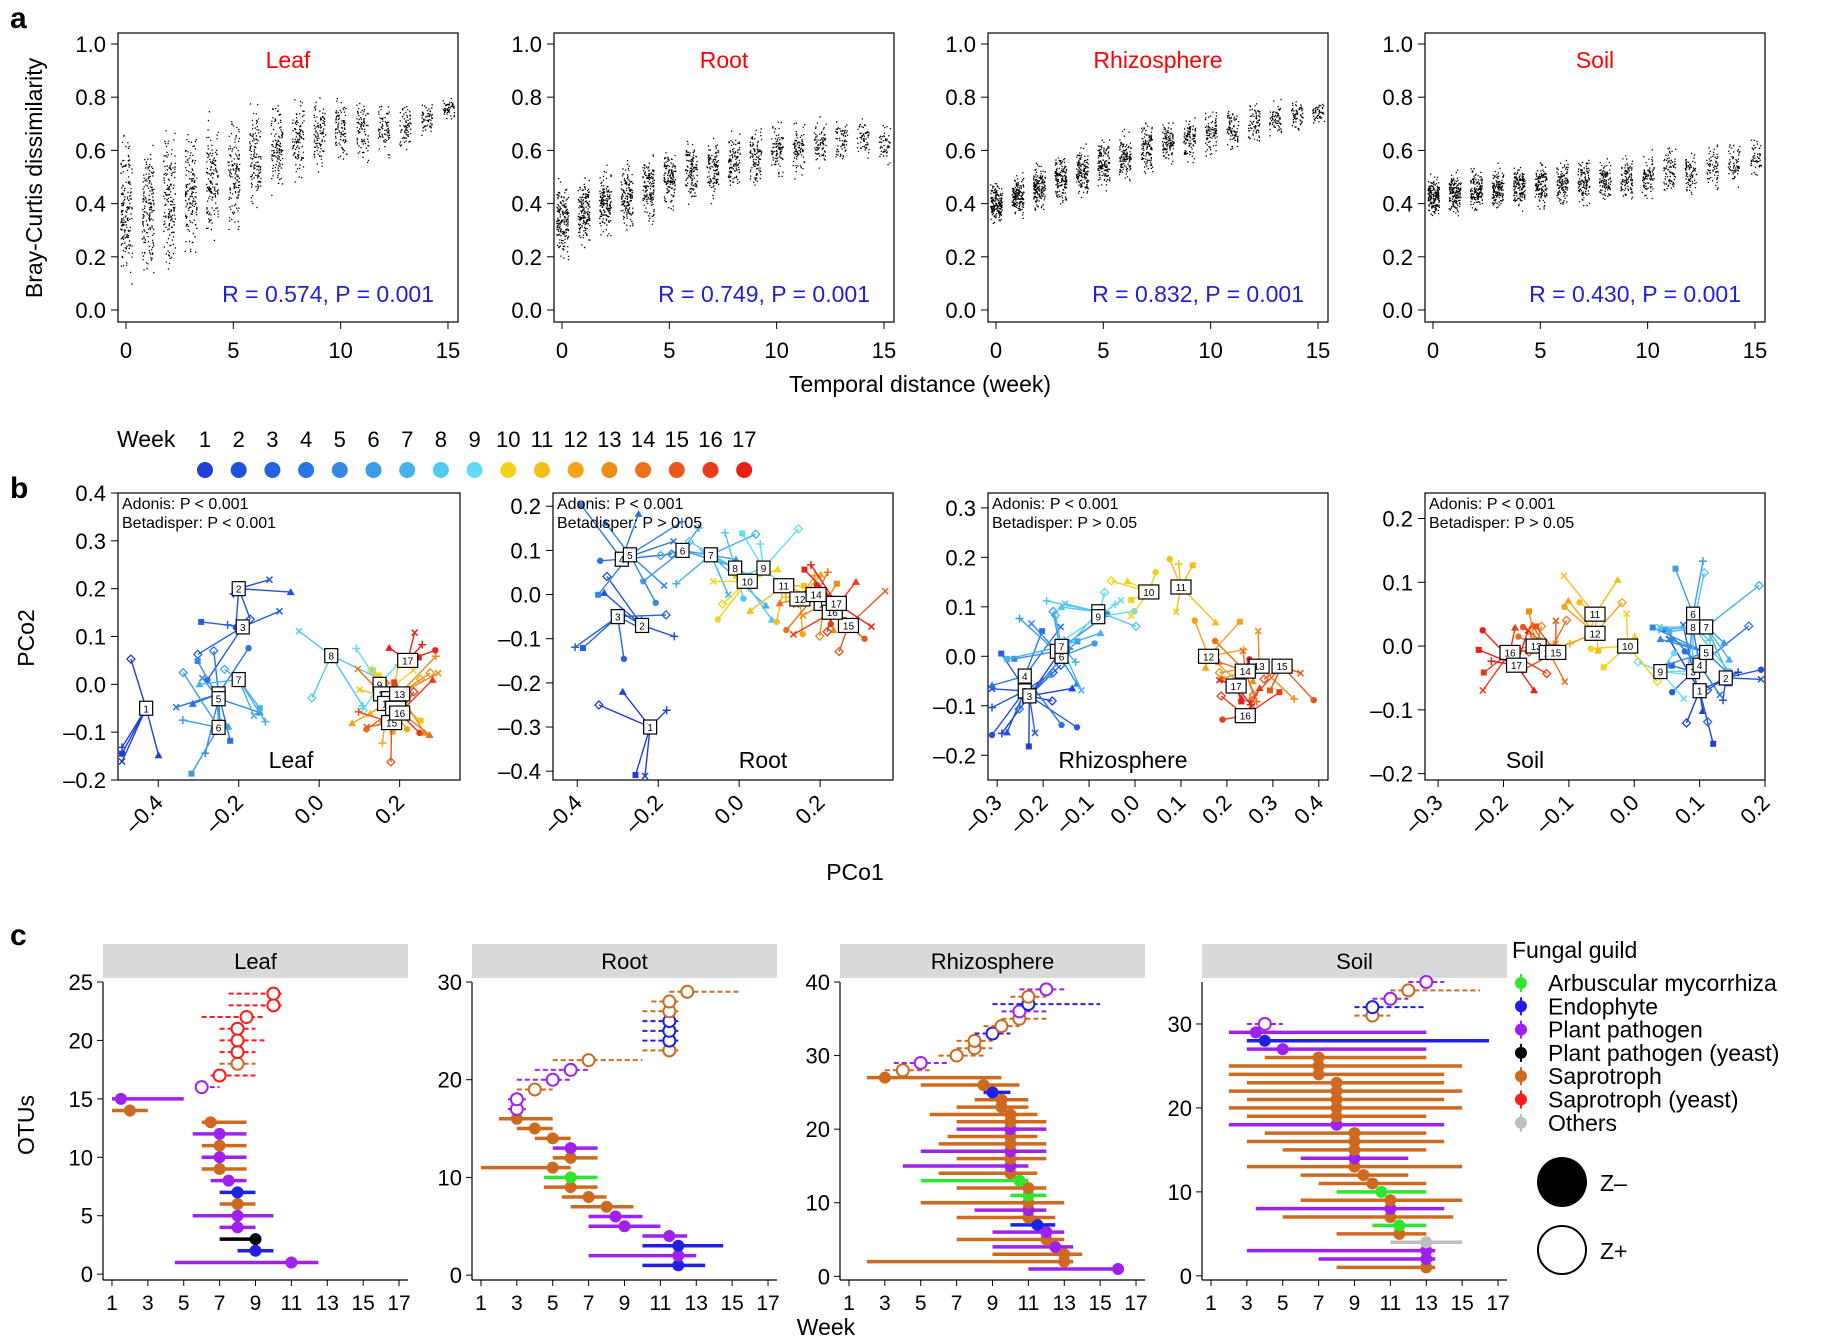 This screenshot has height=1342, width=1822. What do you see at coordinates (26, 638) in the screenshot?
I see `panel-b-y-axis-label: PCo2` at bounding box center [26, 638].